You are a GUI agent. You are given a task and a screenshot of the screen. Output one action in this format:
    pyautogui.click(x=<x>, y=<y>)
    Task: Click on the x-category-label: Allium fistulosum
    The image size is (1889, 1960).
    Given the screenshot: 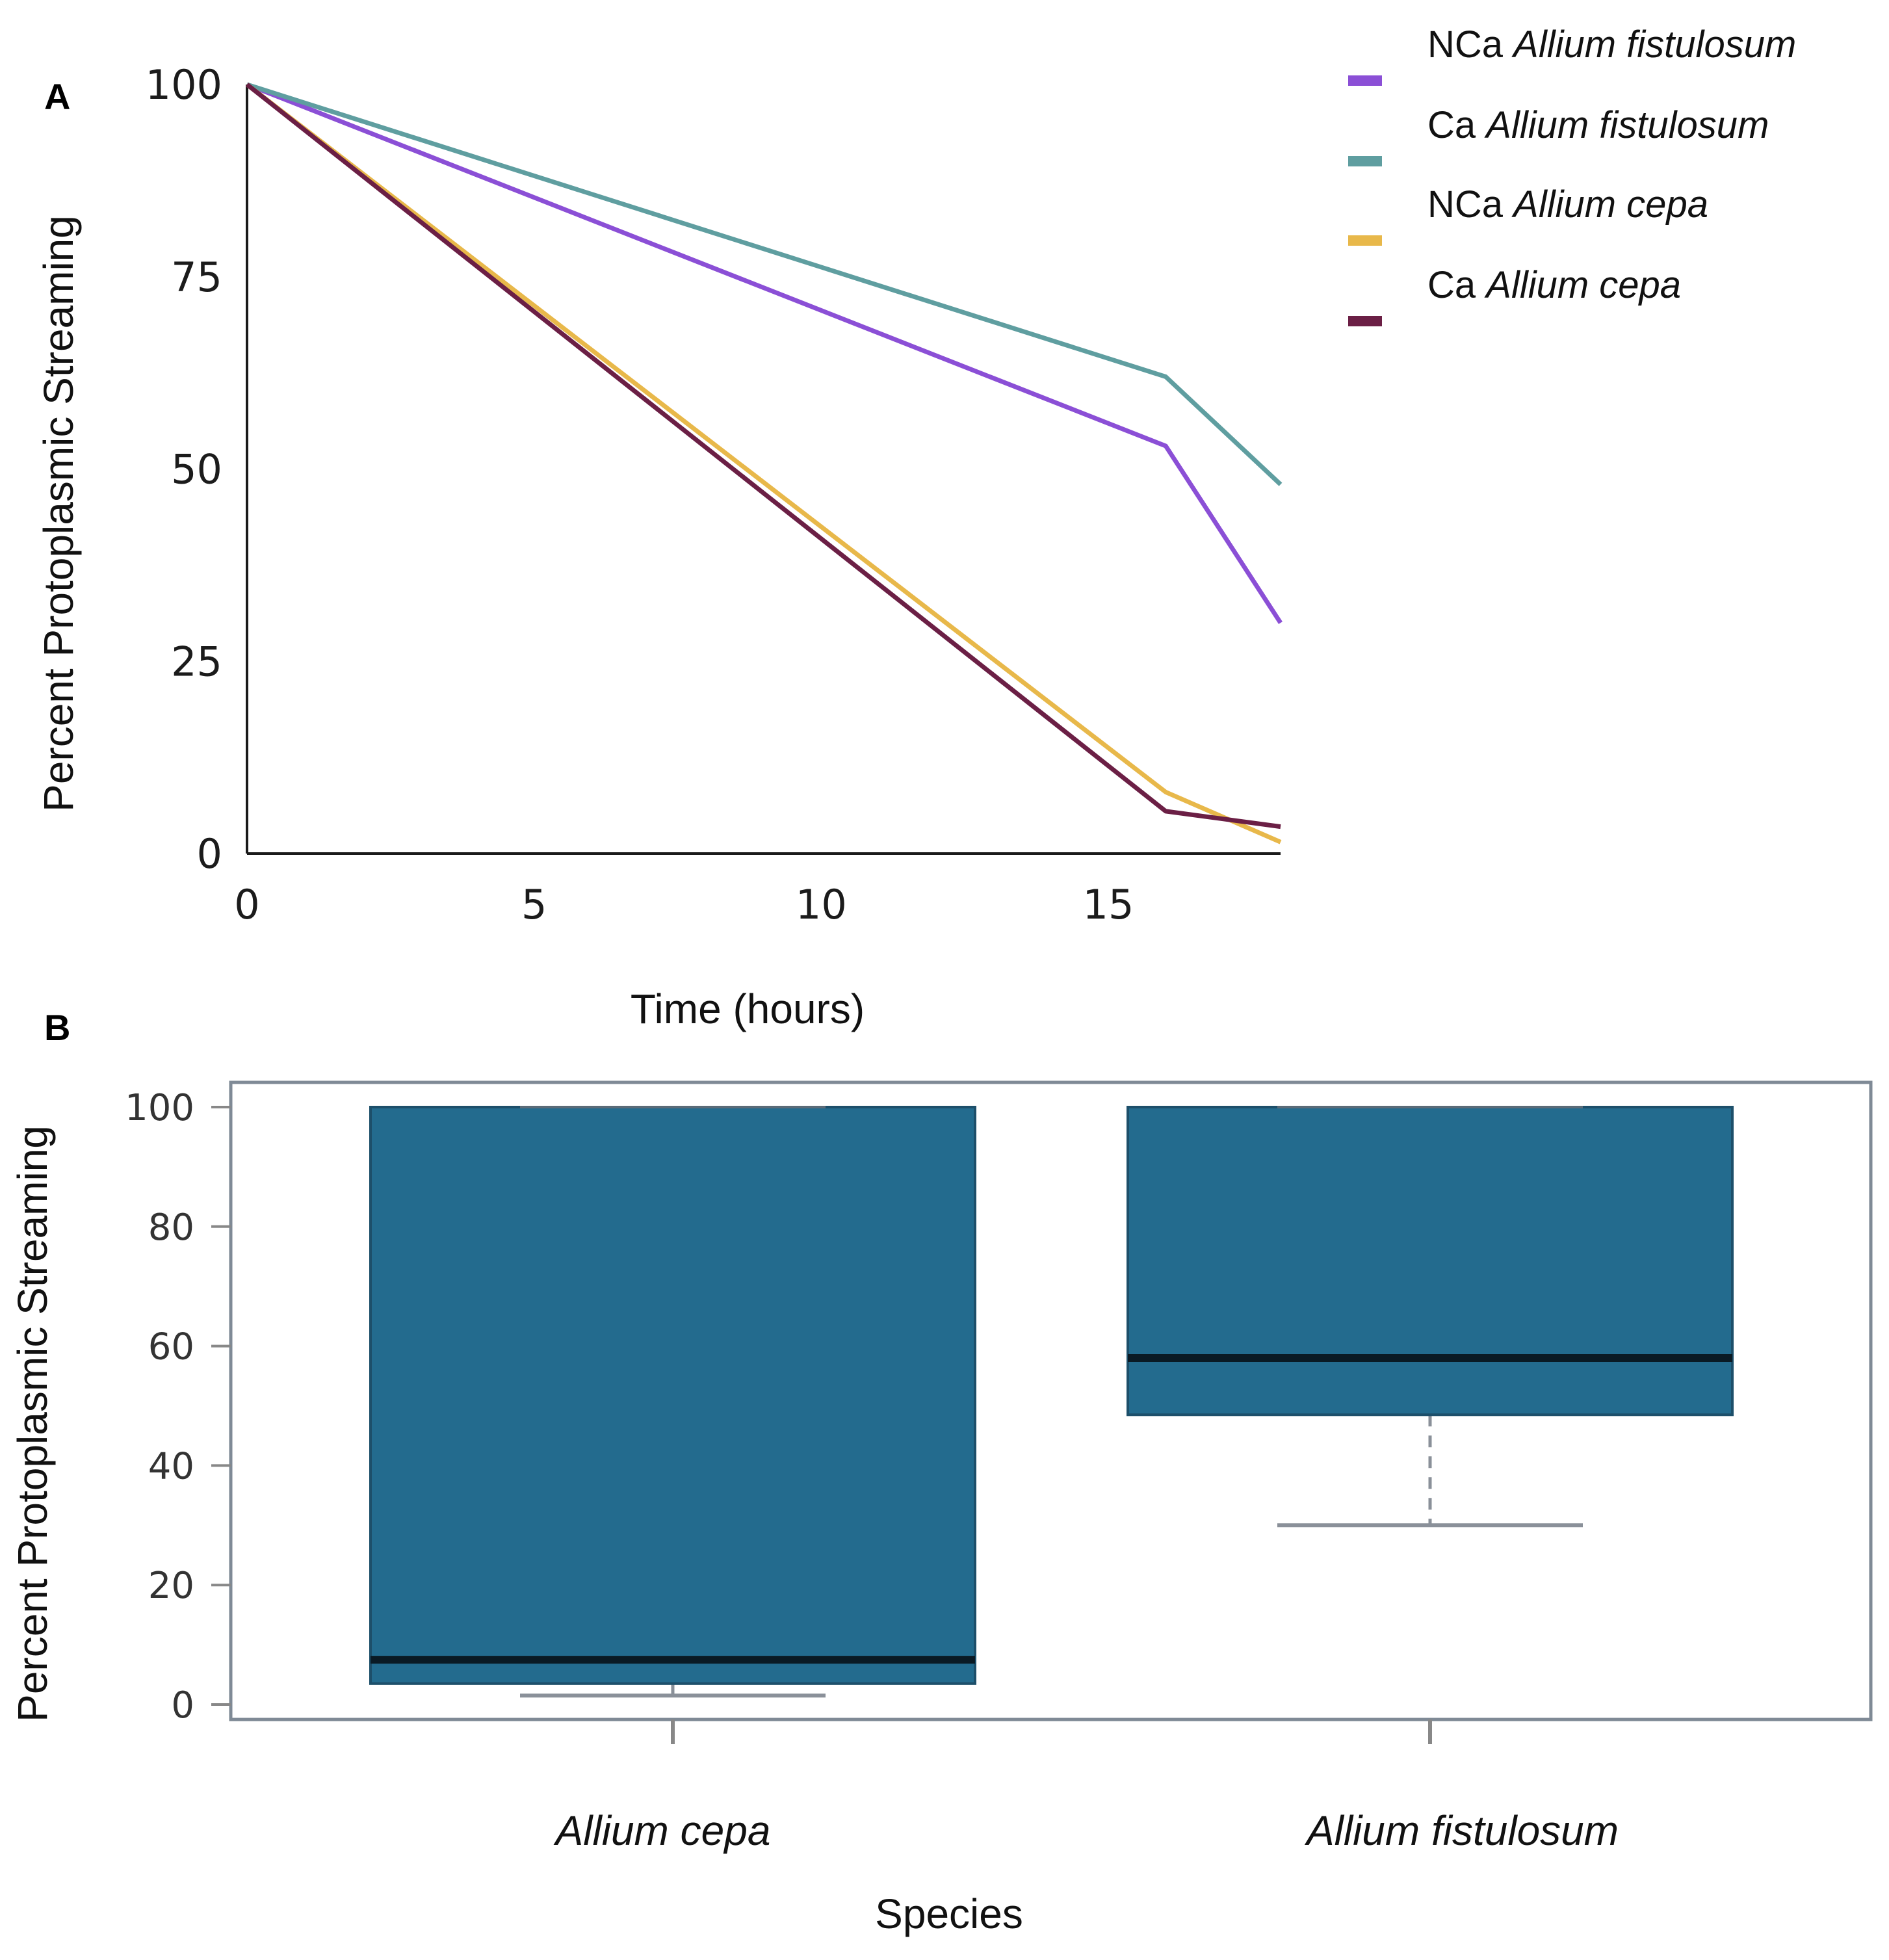 What is the action you would take?
    pyautogui.click(x=1461, y=1830)
    